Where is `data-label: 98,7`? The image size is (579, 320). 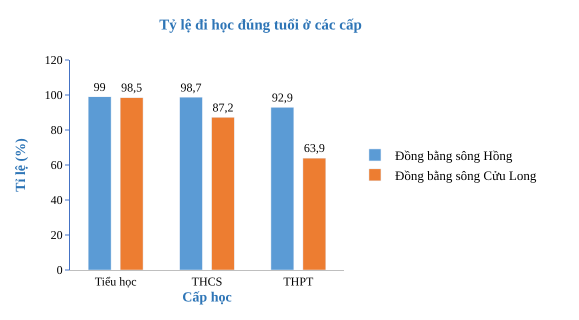
data-label: 98,7 is located at coordinates (191, 87).